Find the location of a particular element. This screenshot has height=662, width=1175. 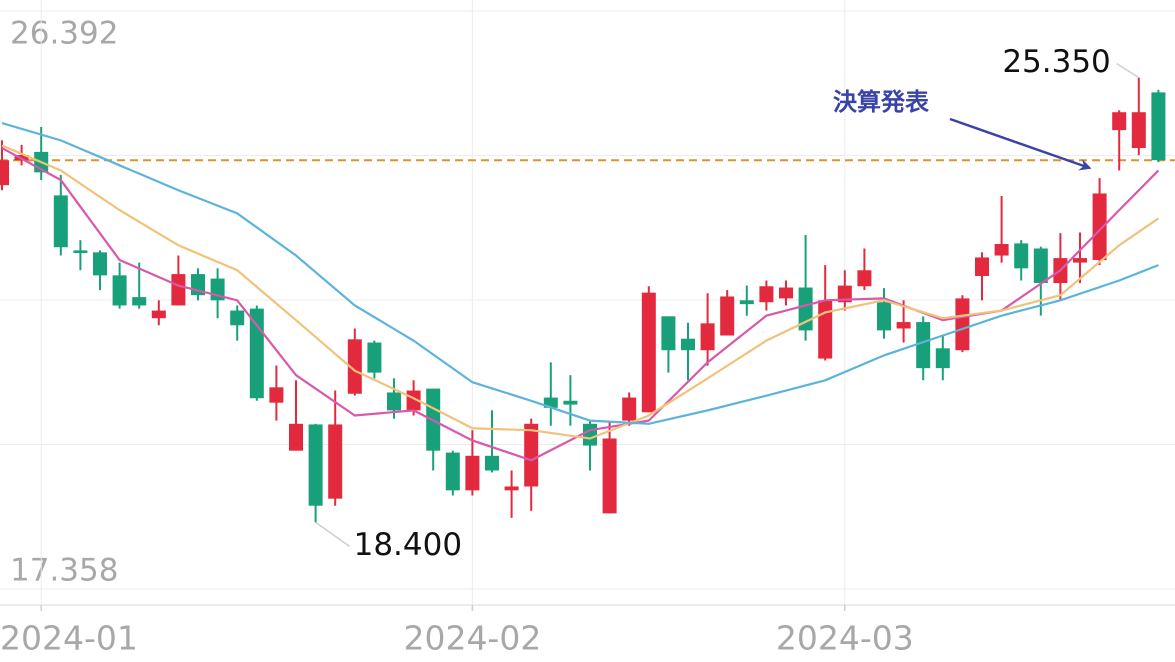

y-tick-label: 26.392 is located at coordinates (64, 34).